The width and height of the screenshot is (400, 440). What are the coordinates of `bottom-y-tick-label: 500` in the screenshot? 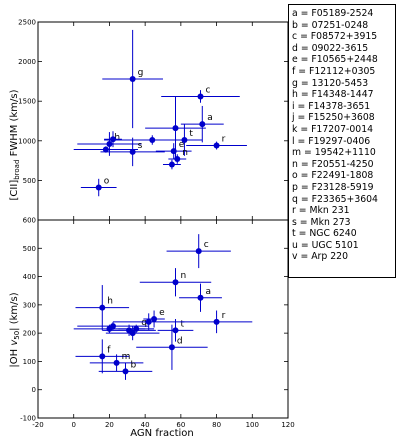 It's located at (29, 249).